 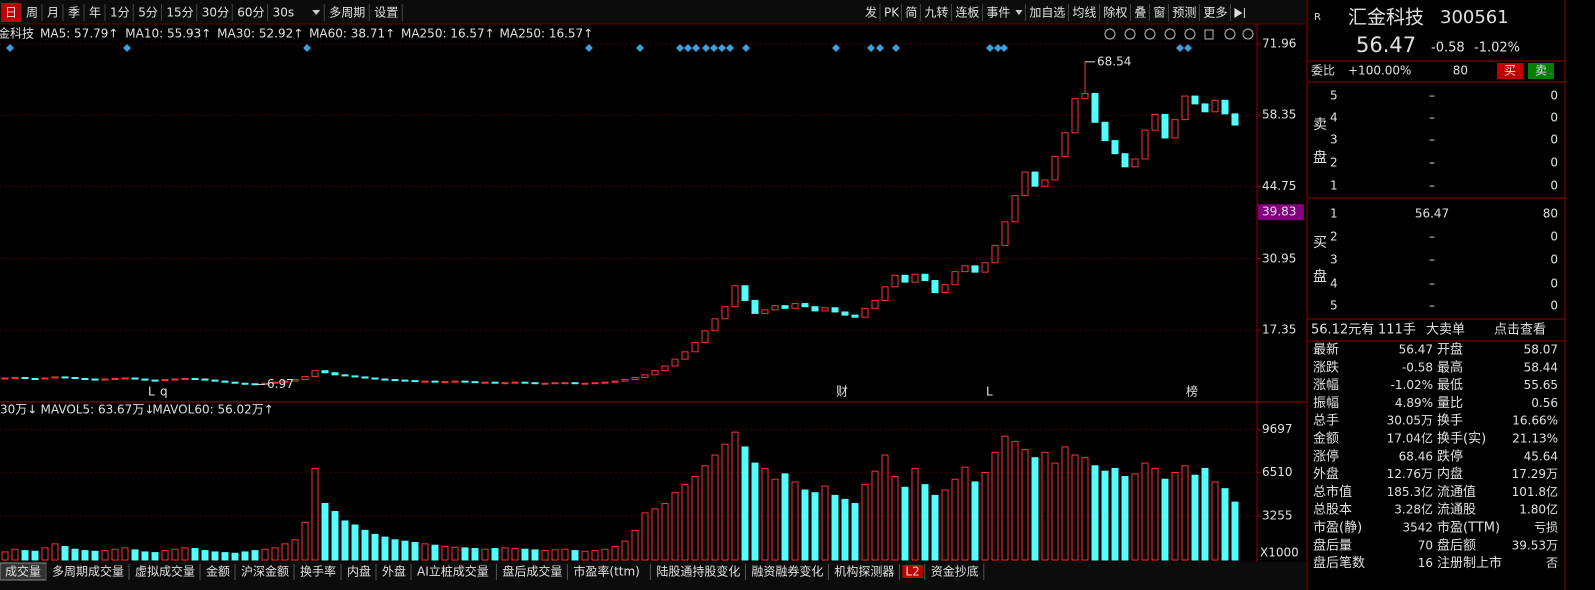 I want to click on indicator-tab: 融资融券变化, so click(x=787, y=571).